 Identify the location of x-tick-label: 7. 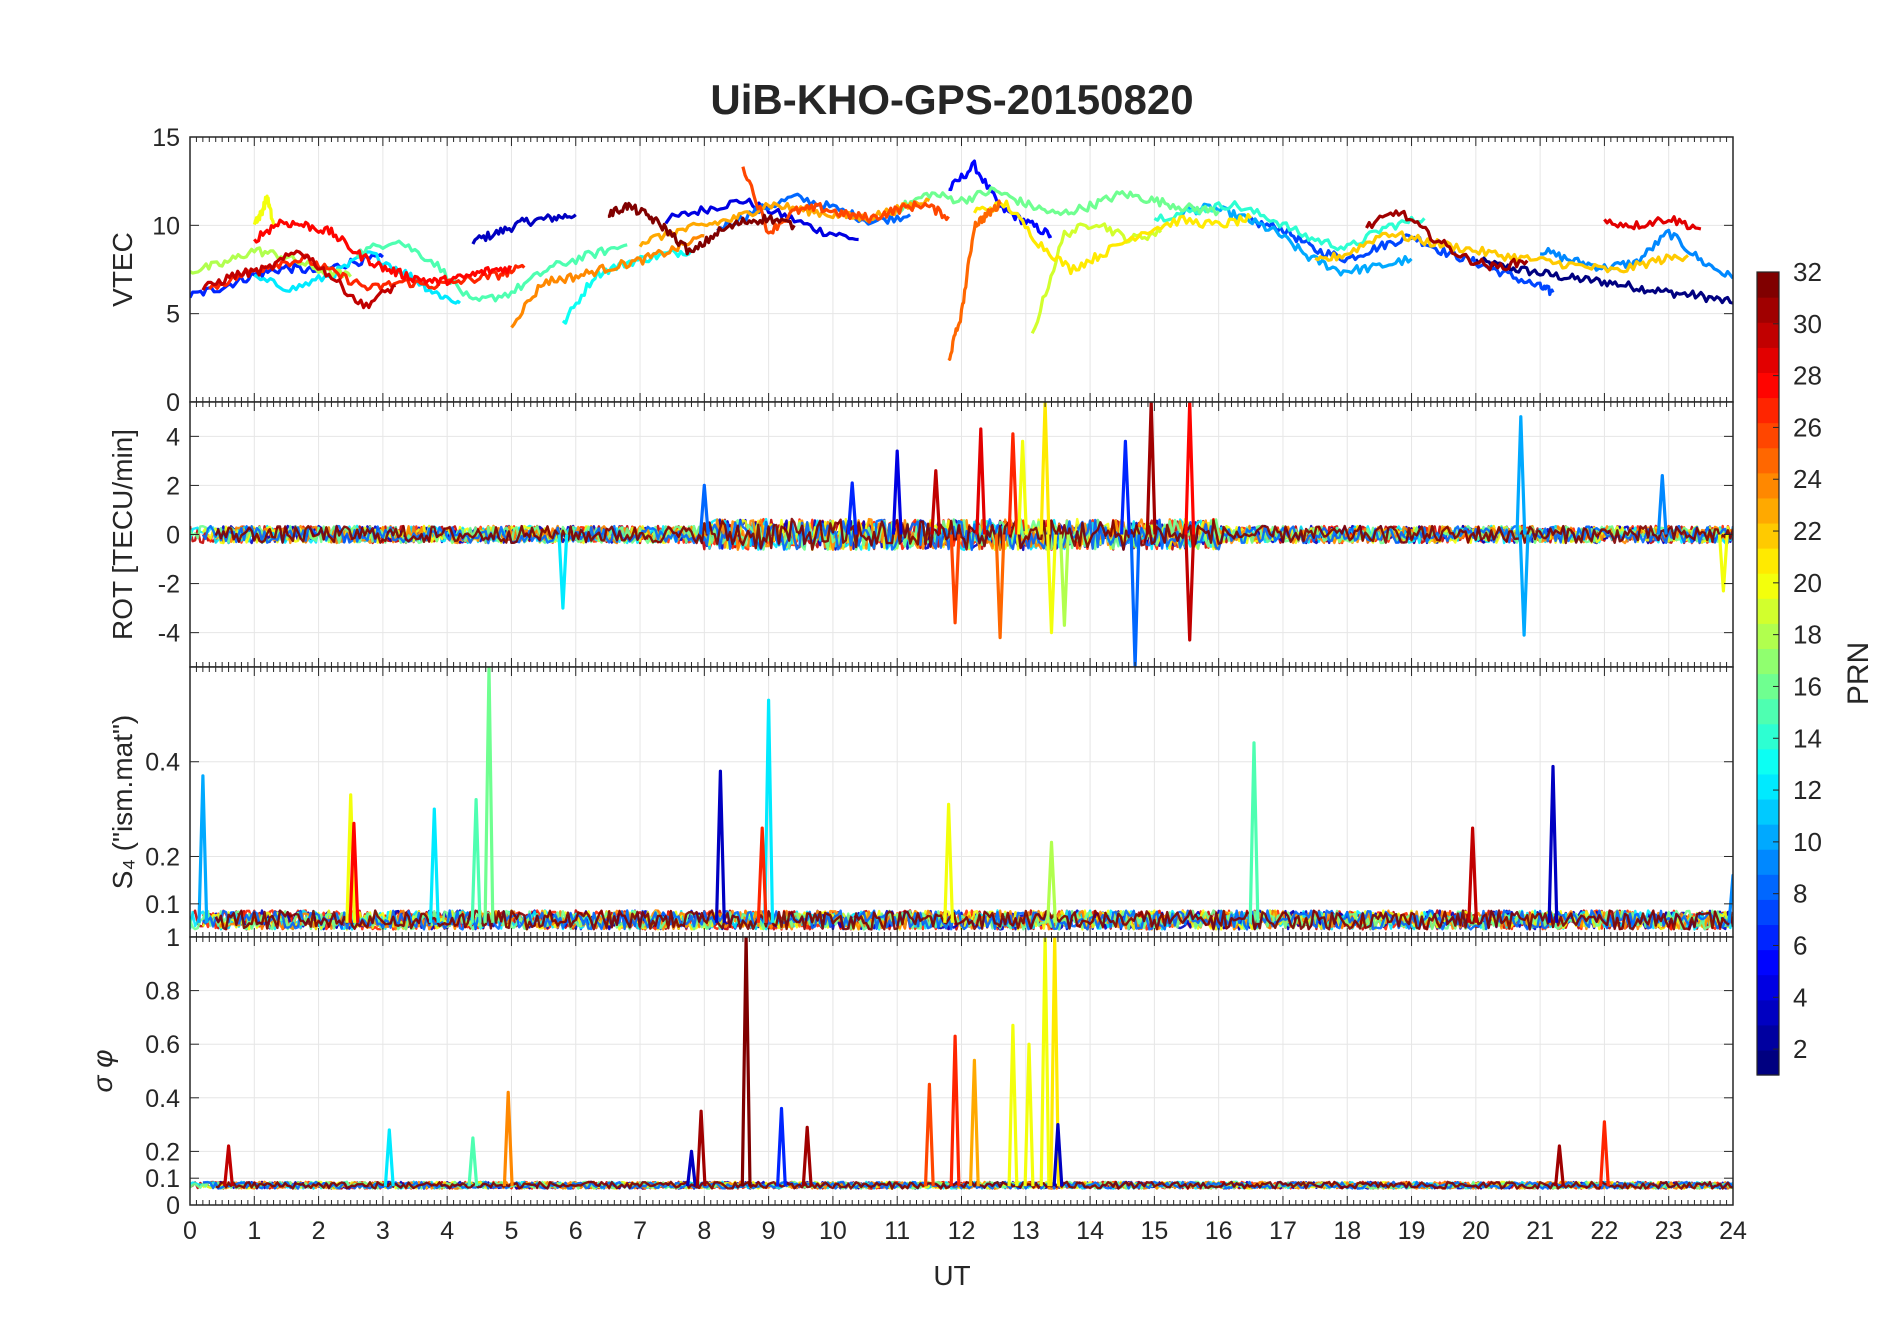
(640, 1231).